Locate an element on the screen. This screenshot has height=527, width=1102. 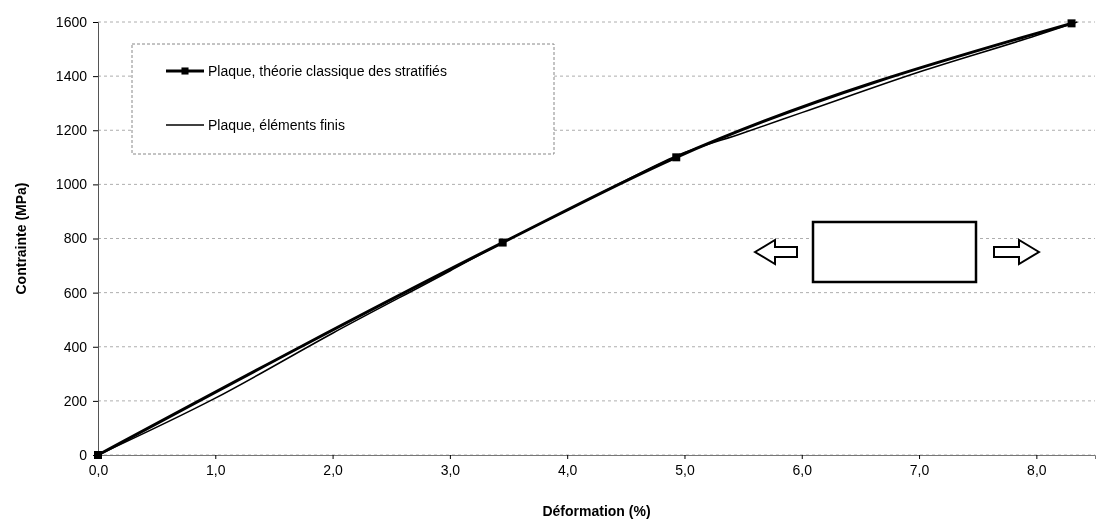
y-tick-label: 1400 is located at coordinates (71, 76).